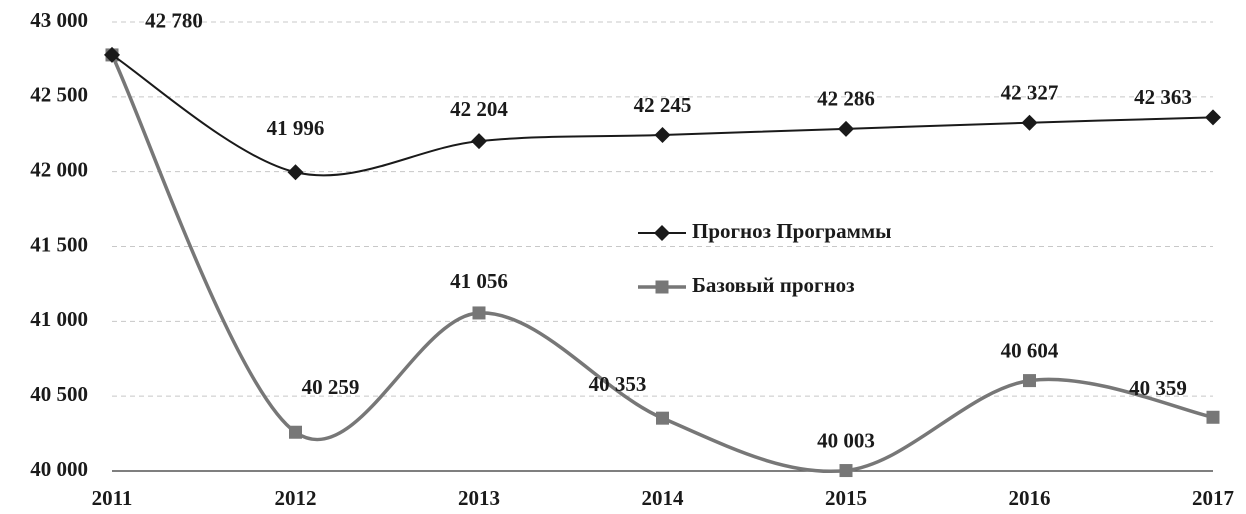 This screenshot has width=1246, height=514. Describe the element at coordinates (59, 394) in the screenshot. I see `y-tick-label: 40 500` at that location.